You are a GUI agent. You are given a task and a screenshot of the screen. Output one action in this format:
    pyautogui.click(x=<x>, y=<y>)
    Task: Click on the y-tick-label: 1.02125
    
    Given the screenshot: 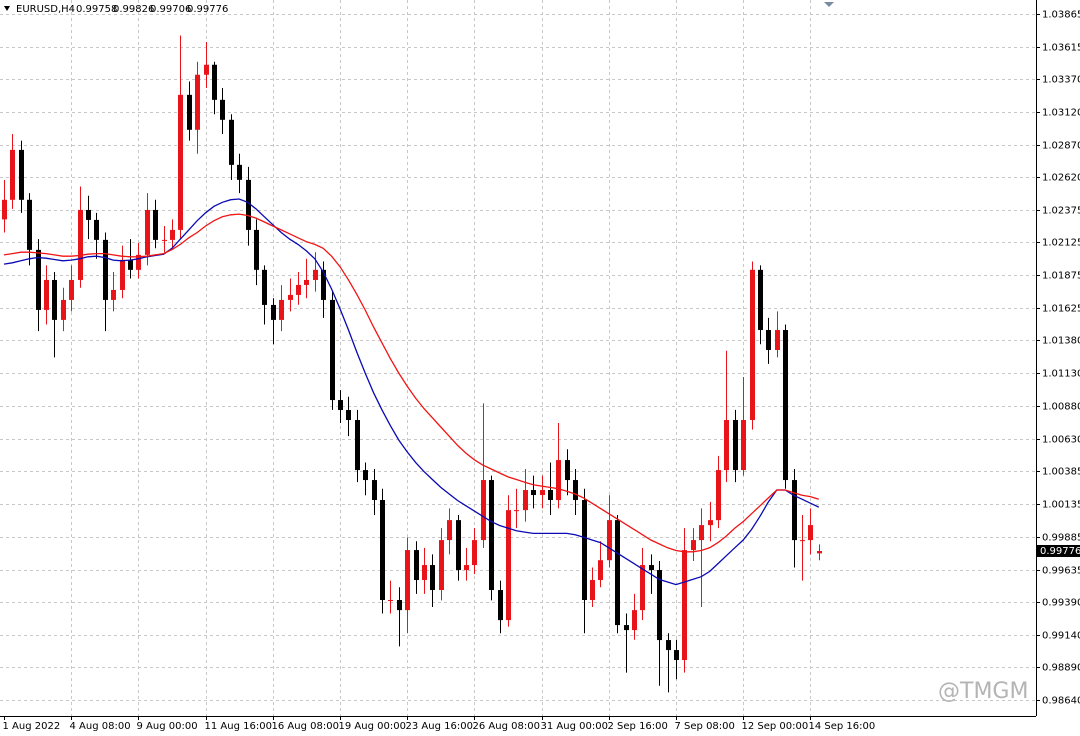 What is the action you would take?
    pyautogui.click(x=1061, y=243)
    